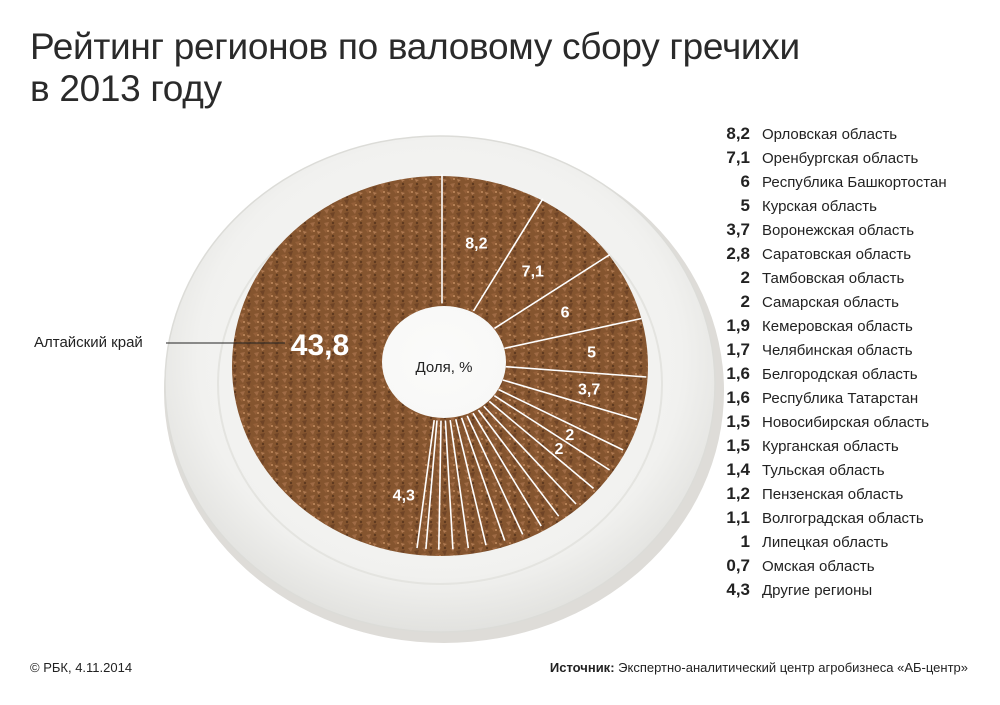 This screenshot has height=705, width=1000. What do you see at coordinates (837, 254) in the screenshot?
I see `legend-name: Саратовская область` at bounding box center [837, 254].